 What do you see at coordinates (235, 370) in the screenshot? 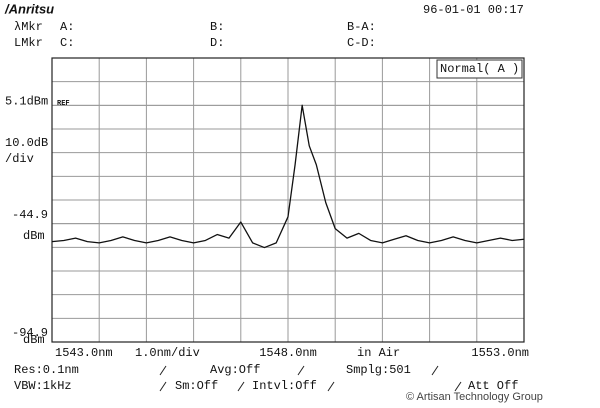
I see `setting: Avg:Off` at bounding box center [235, 370].